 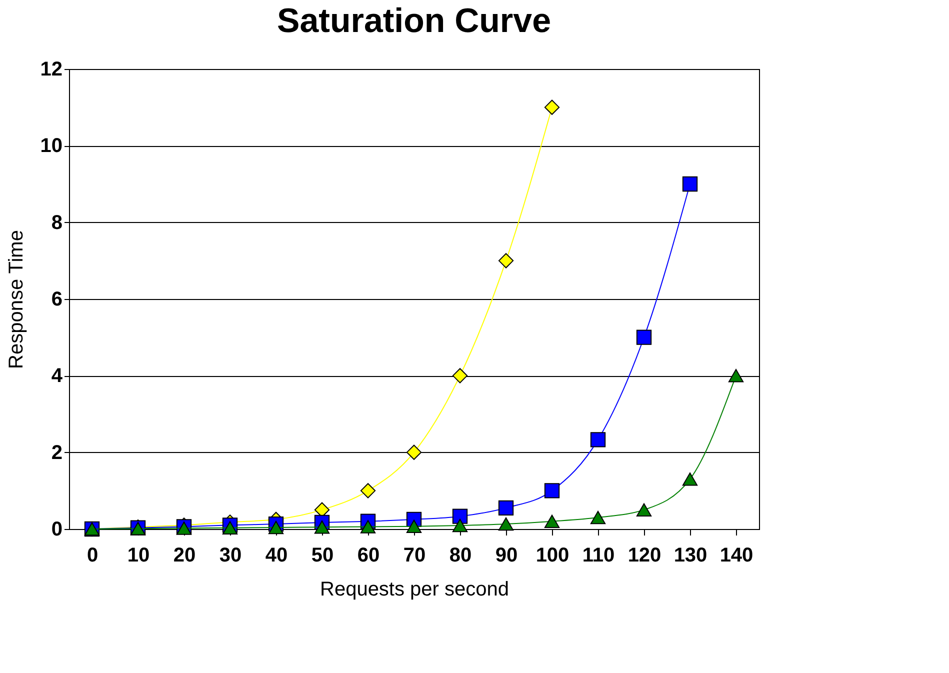 What do you see at coordinates (414, 21) in the screenshot?
I see `chart-title: Saturation Curve` at bounding box center [414, 21].